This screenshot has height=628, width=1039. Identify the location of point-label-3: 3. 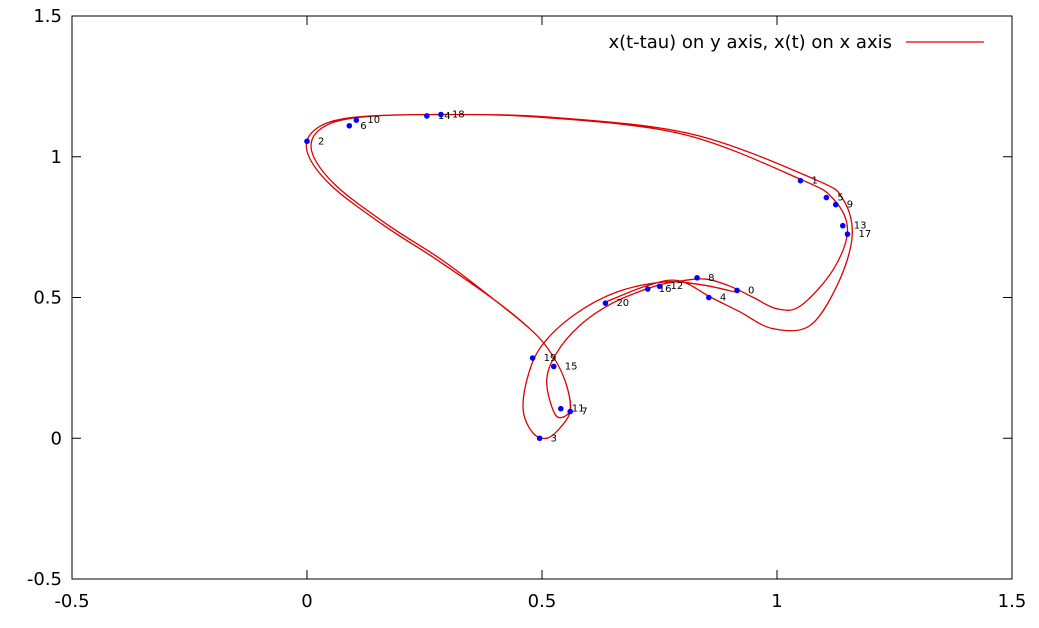
(554, 438).